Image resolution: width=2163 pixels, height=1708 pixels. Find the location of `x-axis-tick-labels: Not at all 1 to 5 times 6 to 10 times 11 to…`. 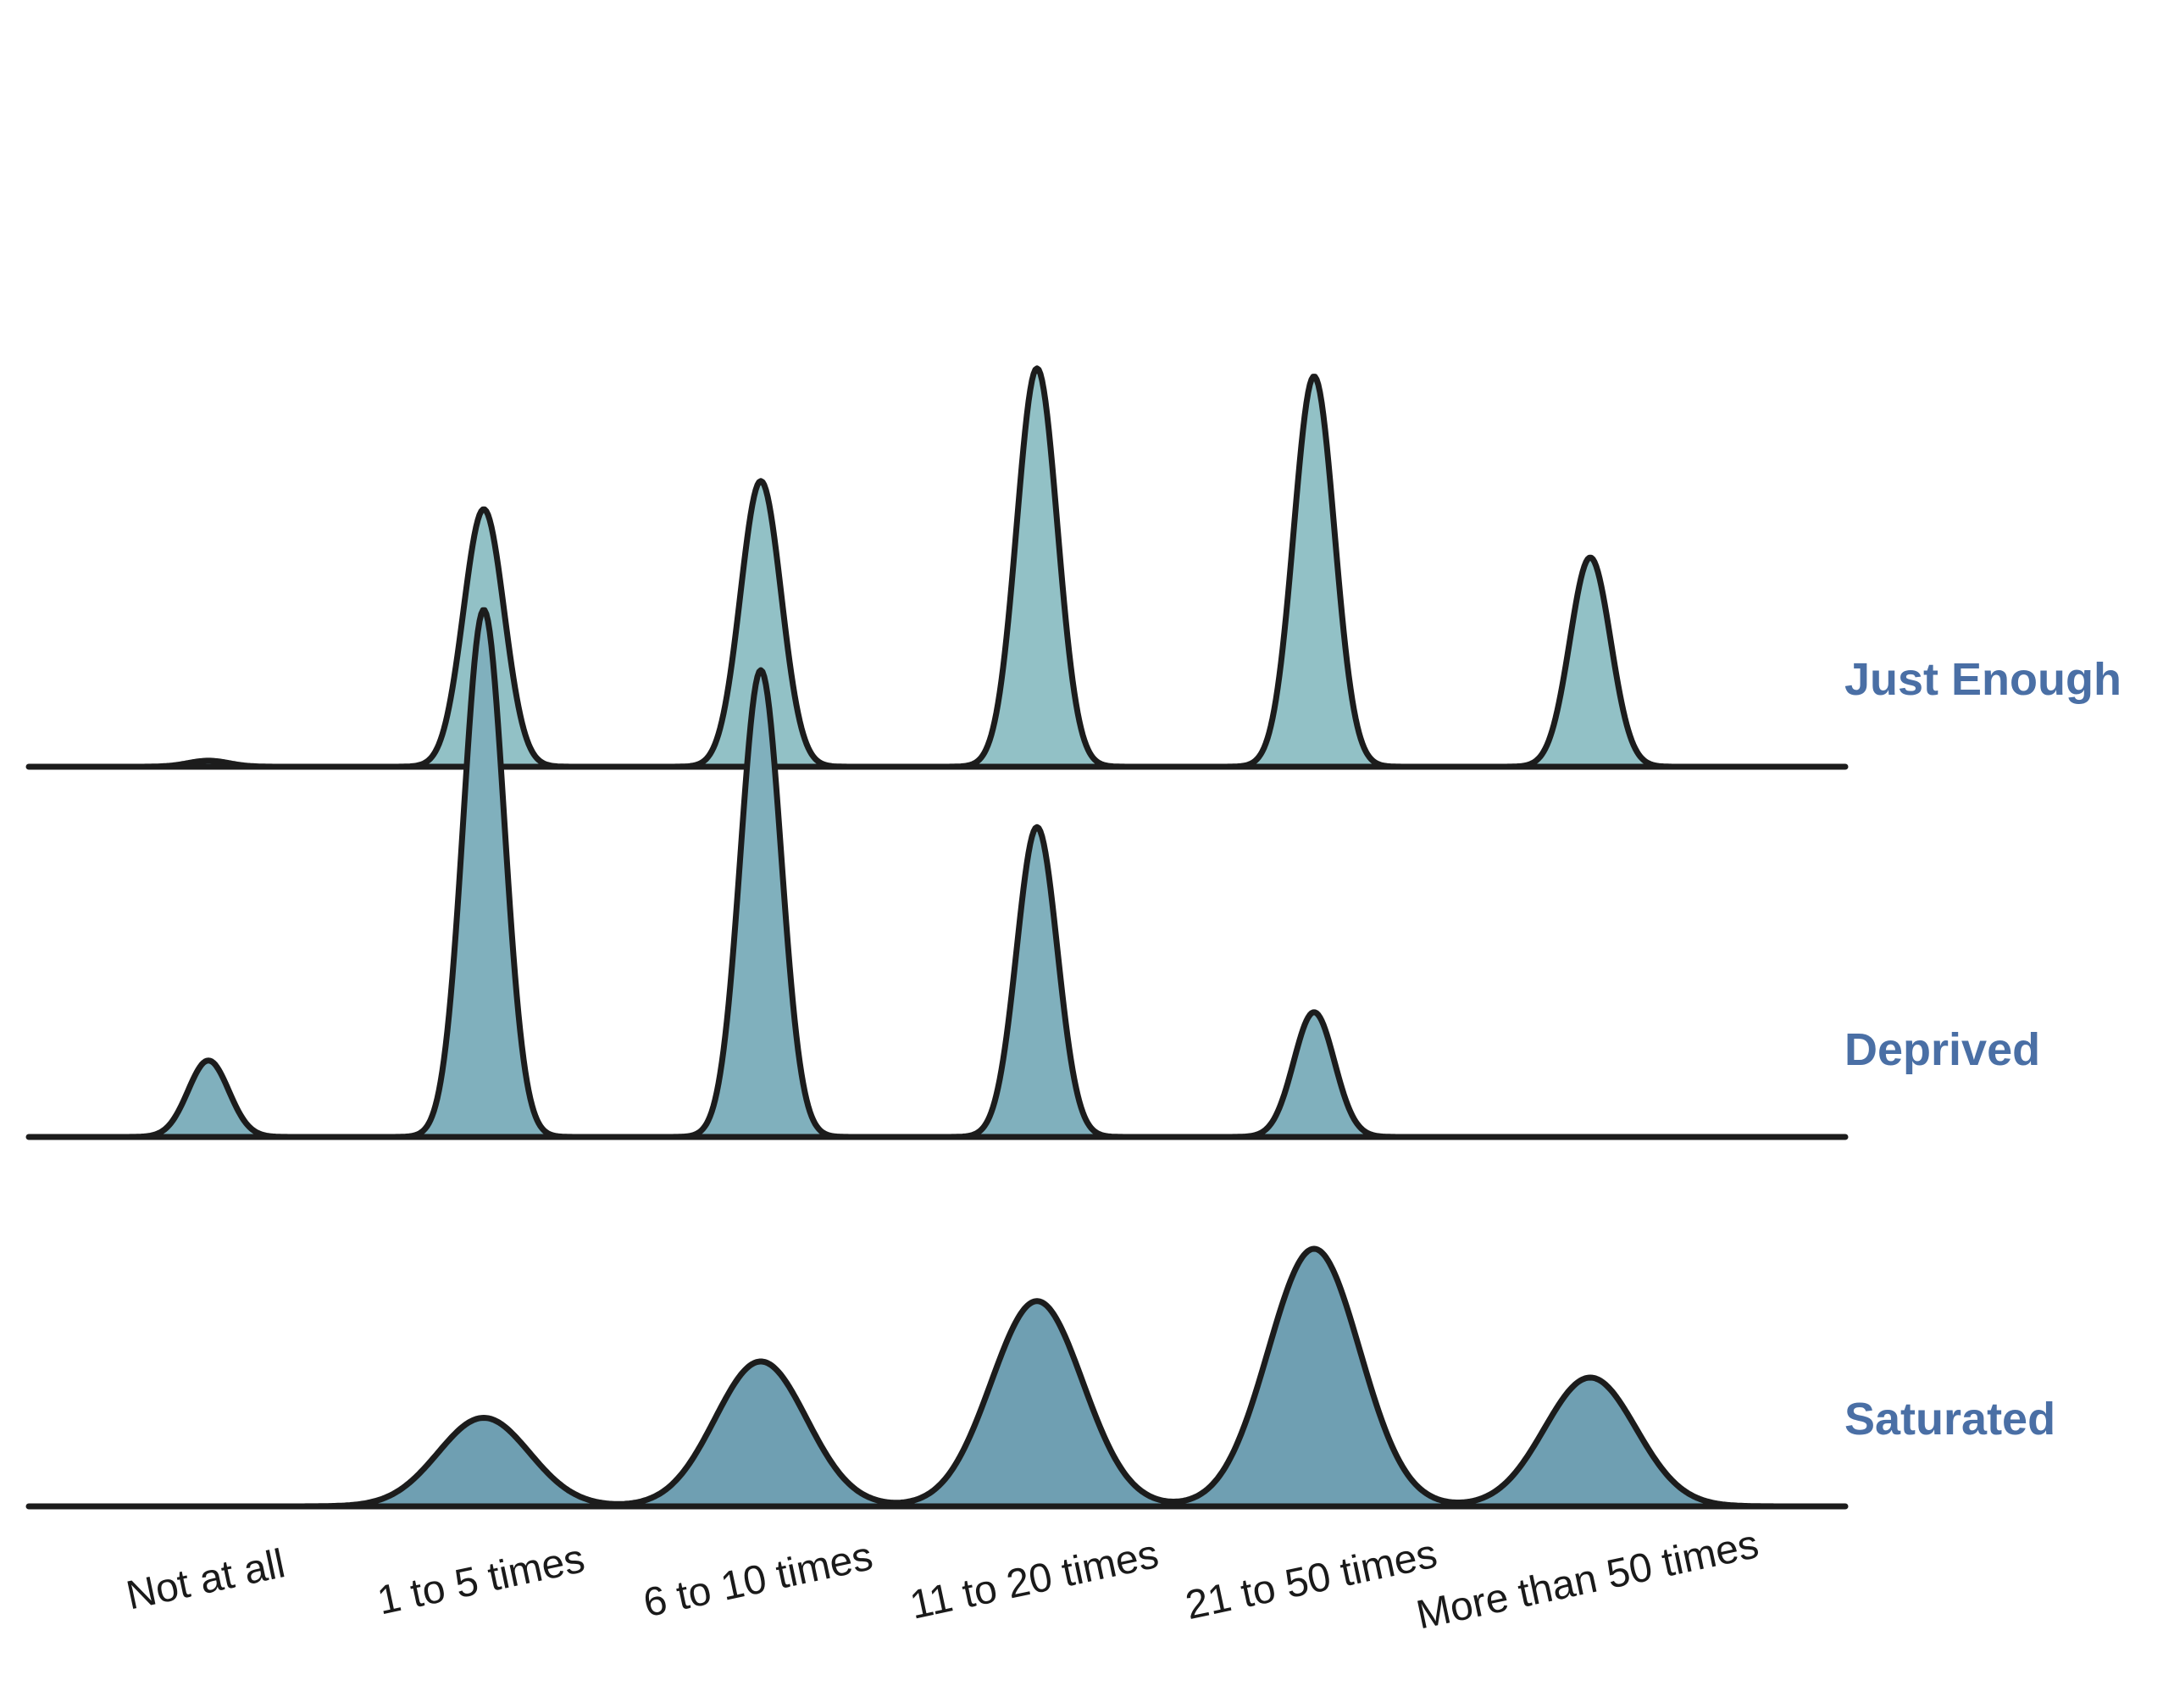

x-axis-tick-labels: Not at all 1 to 5 times 6 to 10 times 11 to… is located at coordinates (943, 1580).